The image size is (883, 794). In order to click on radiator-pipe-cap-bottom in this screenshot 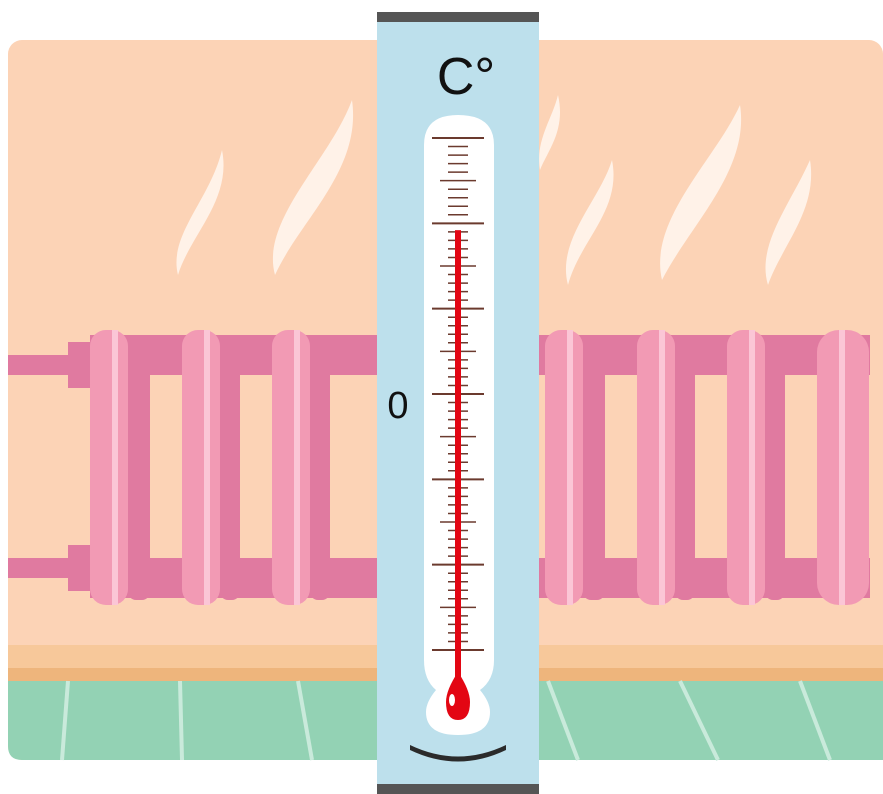, I will do `click(79, 568)`.